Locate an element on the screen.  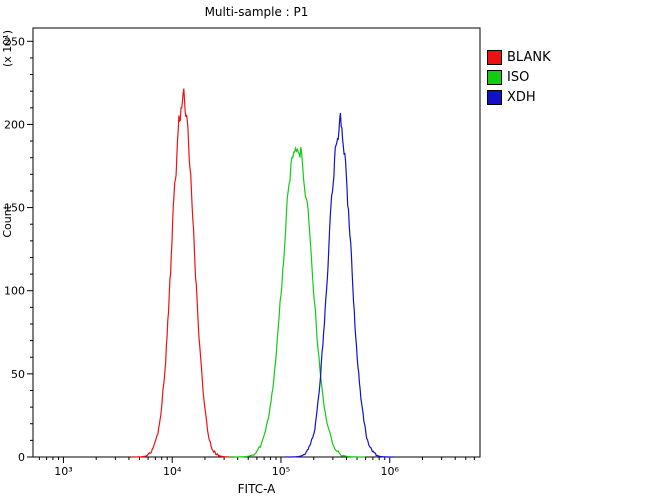
legend-label-blank: BLANK is located at coordinates (529, 57).